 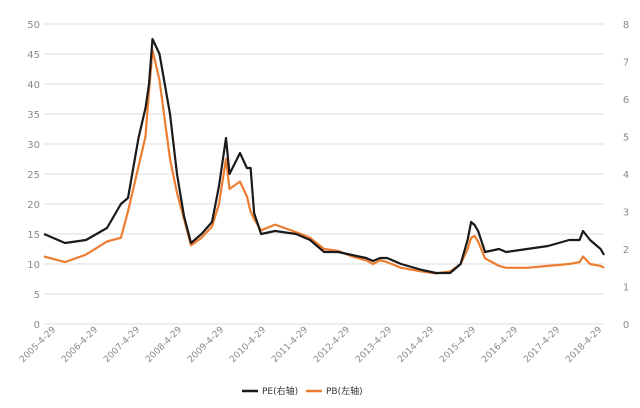 I want to click on x-tick-label: 2006-4-29, so click(x=80, y=345).